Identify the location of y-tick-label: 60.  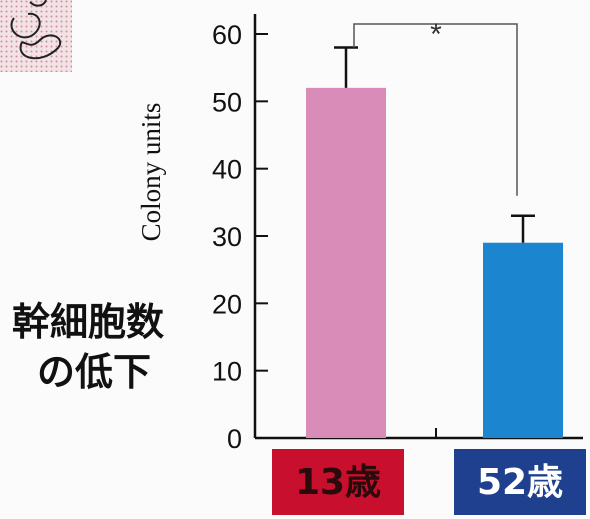
(227, 35).